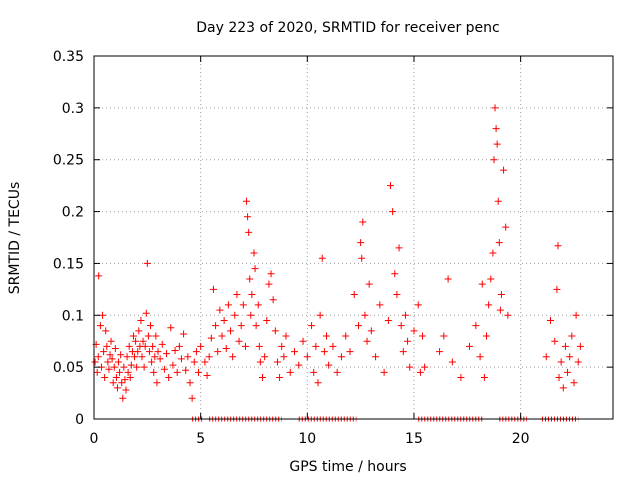  I want to click on x-tick-label: 0, so click(94, 439).